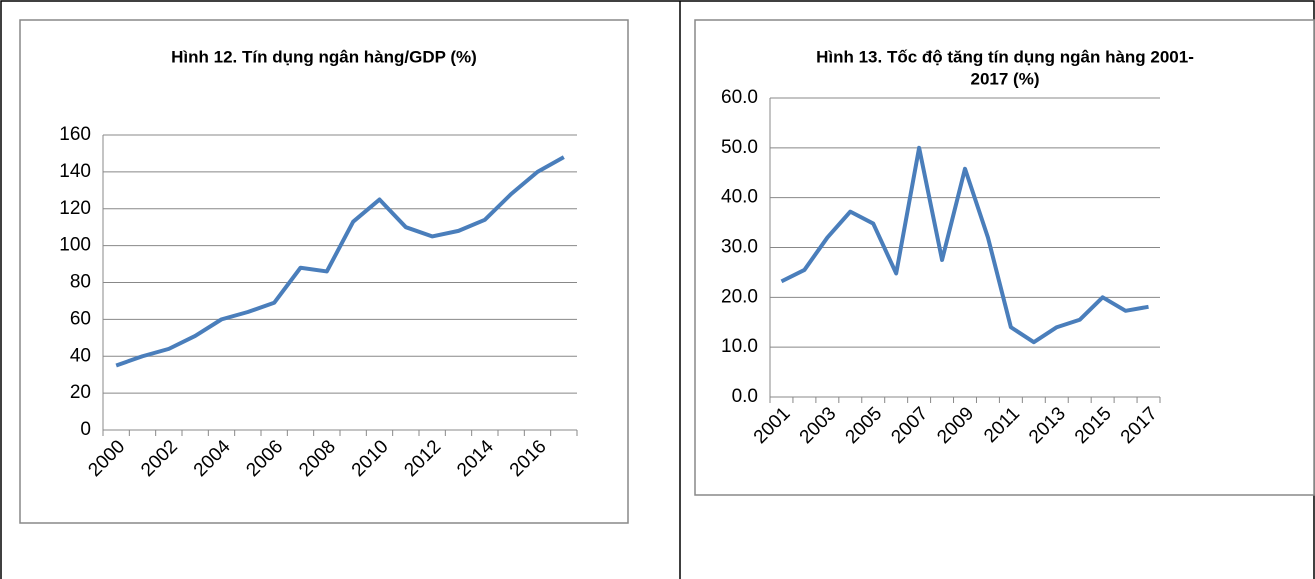 This screenshot has height=579, width=1315. What do you see at coordinates (80, 355) in the screenshot?
I see `y-tick-label: 40` at bounding box center [80, 355].